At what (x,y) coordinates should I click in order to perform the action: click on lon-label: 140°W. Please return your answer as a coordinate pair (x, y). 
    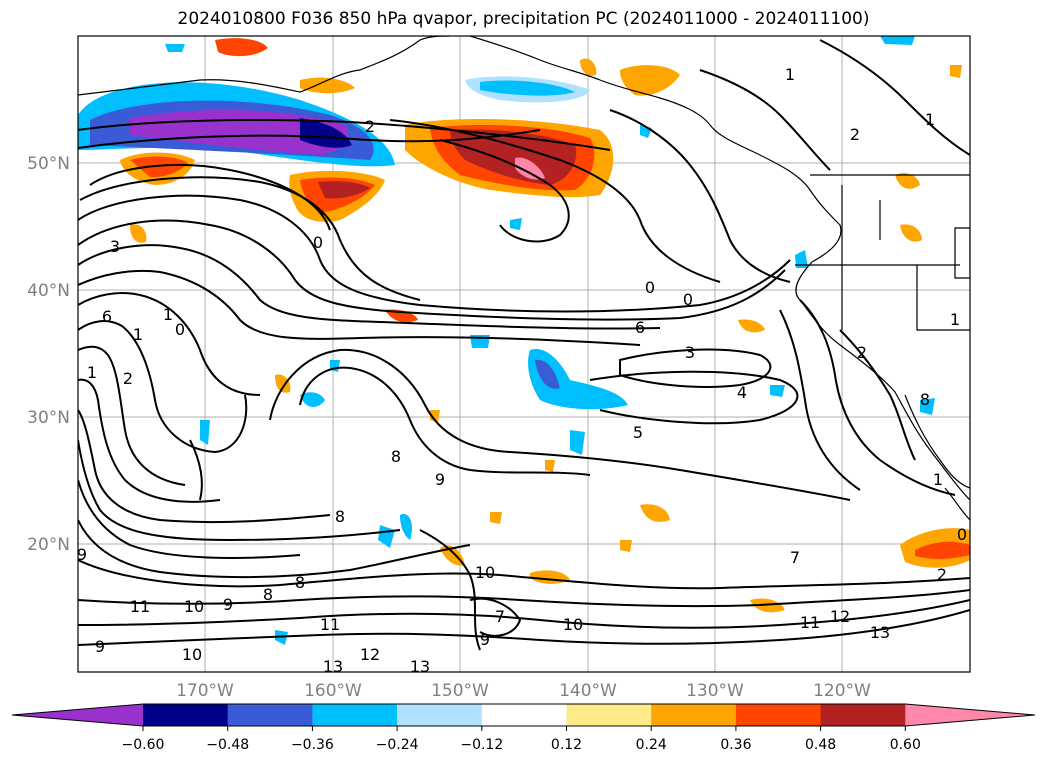
    Looking at the image, I should click on (588, 691).